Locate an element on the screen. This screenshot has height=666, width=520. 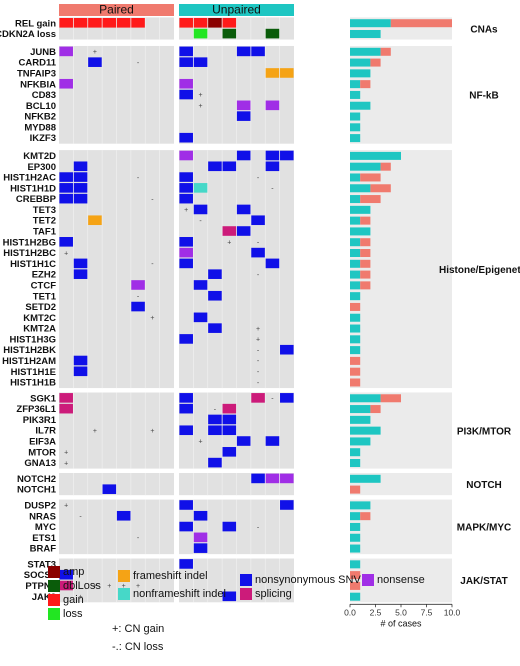
bar-unpaired-ezh2 is located at coordinates (355, 274).